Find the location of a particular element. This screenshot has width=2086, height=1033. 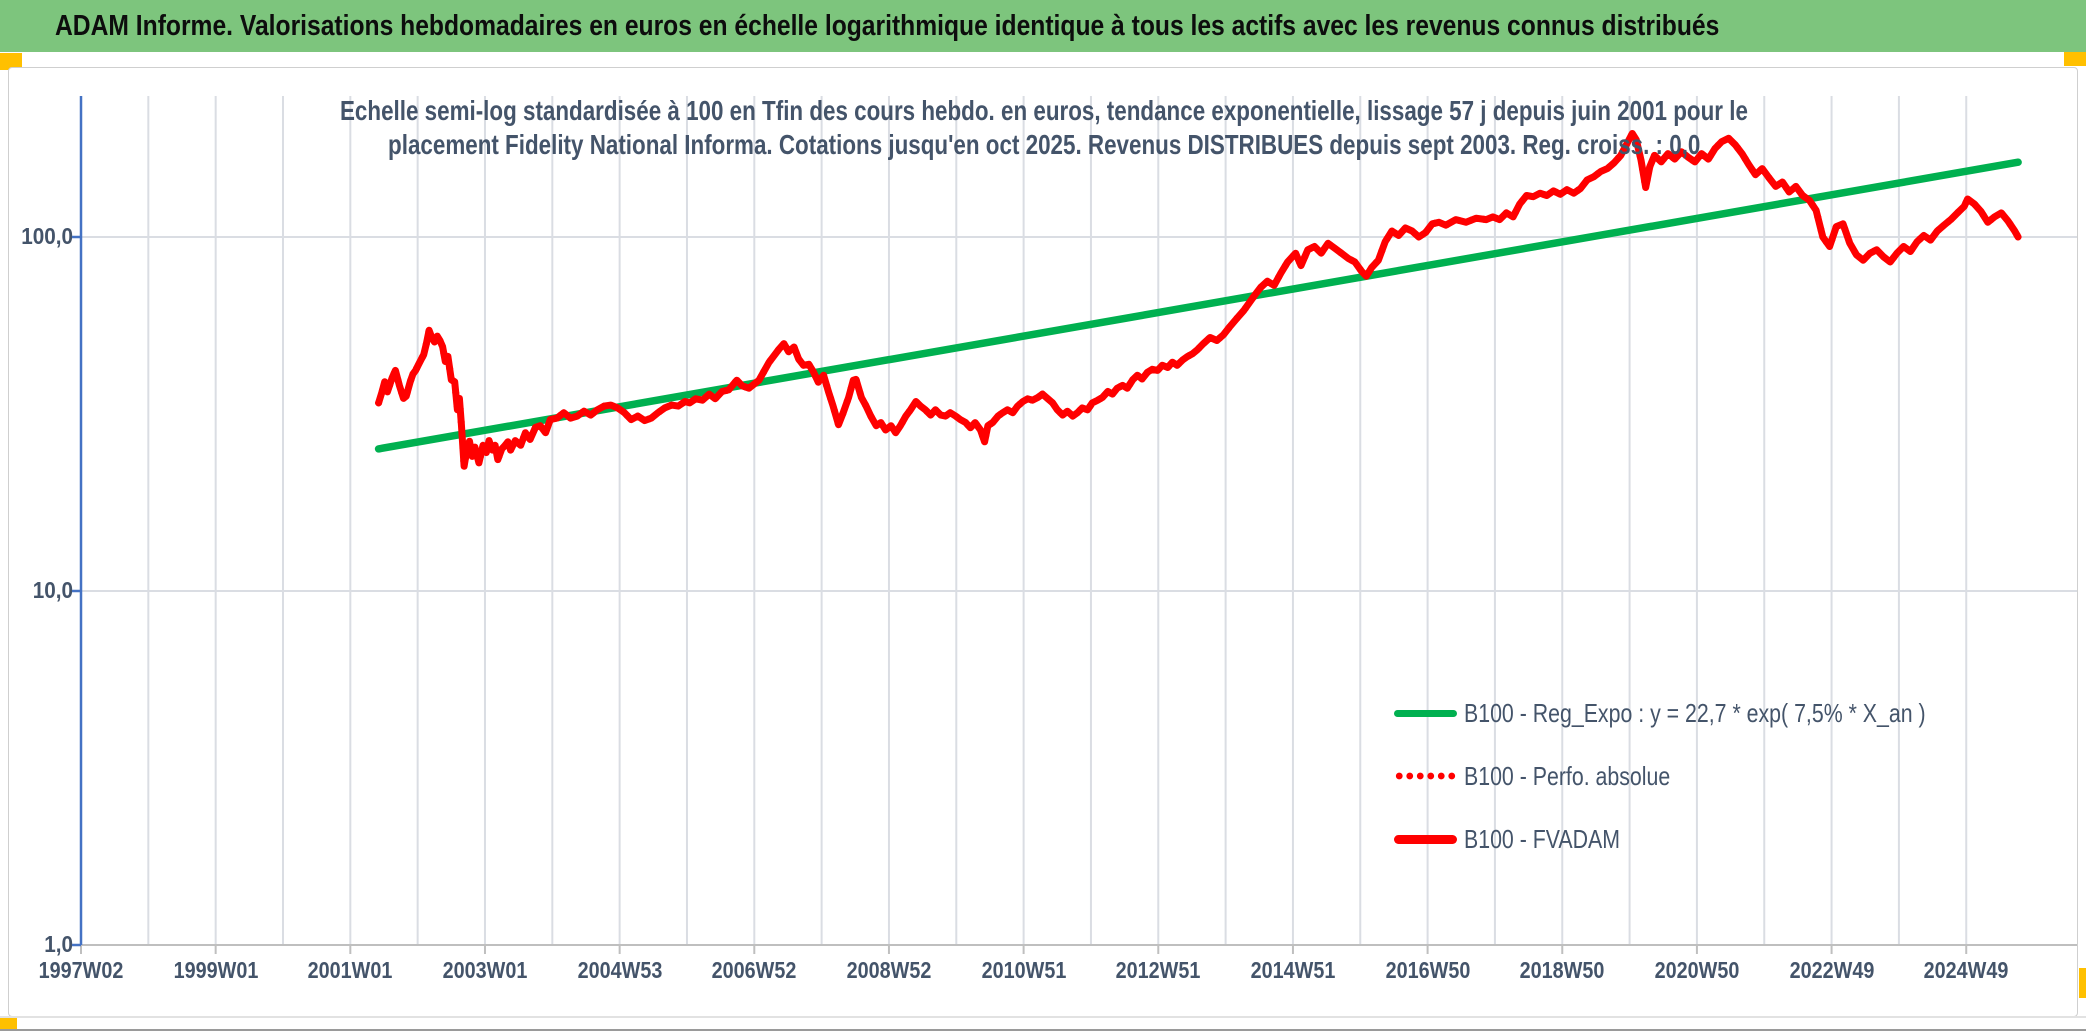

x-tick-label: 2020W50 is located at coordinates (1697, 970).